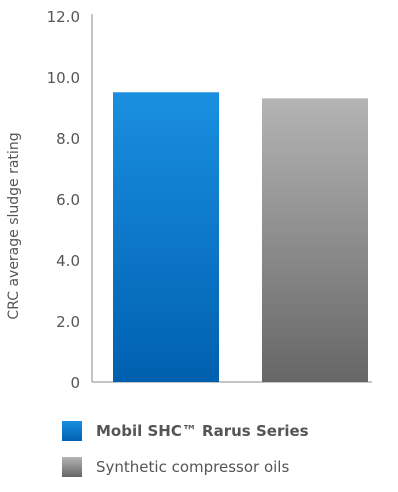 The width and height of the screenshot is (398, 492). I want to click on y-axis-label: CRC average sludge rating, so click(14, 225).